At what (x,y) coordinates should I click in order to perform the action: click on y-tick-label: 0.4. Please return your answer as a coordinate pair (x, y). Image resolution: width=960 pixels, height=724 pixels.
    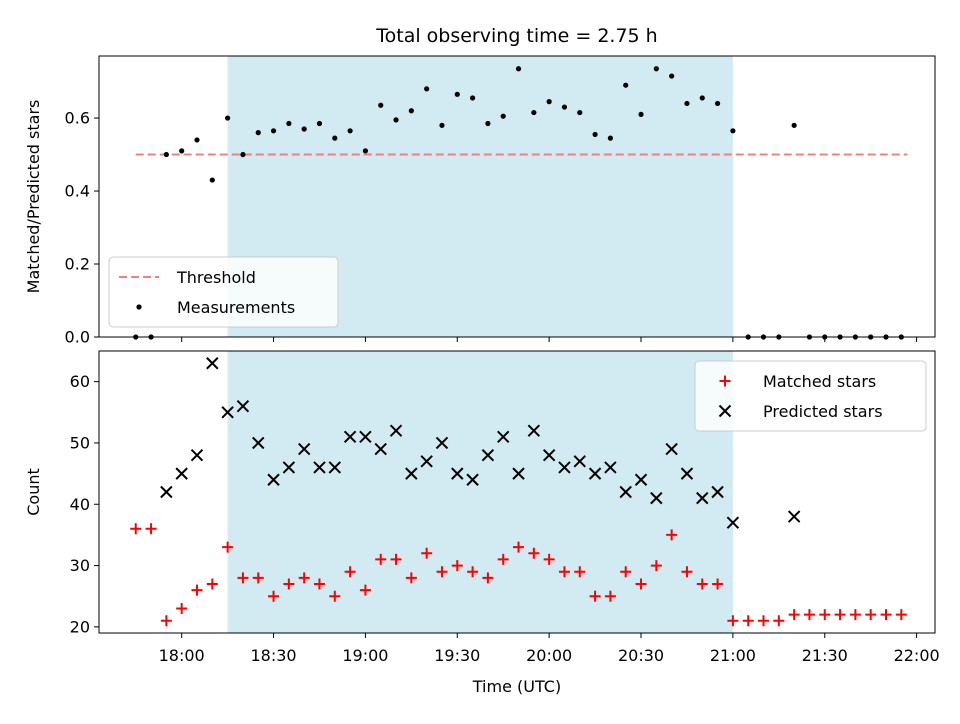
    Looking at the image, I should click on (77, 191).